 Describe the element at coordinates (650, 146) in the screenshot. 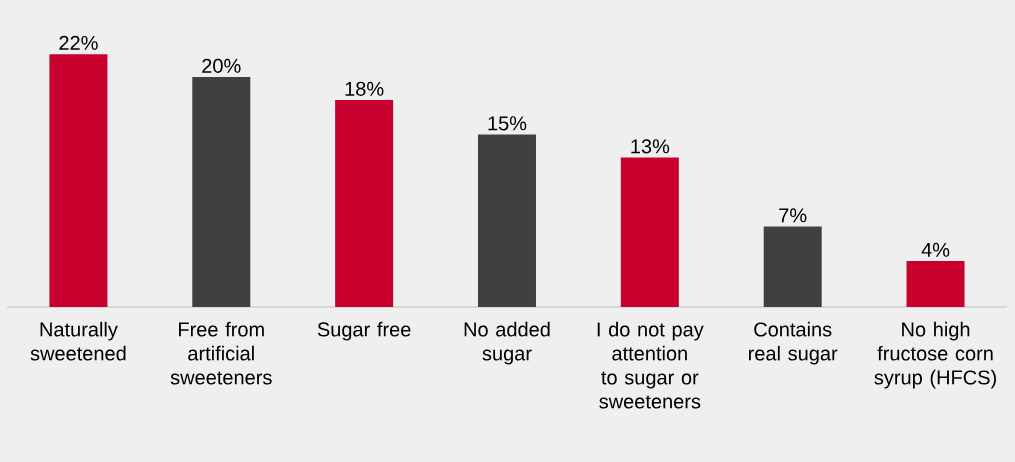

I see `data-label: 13%` at that location.